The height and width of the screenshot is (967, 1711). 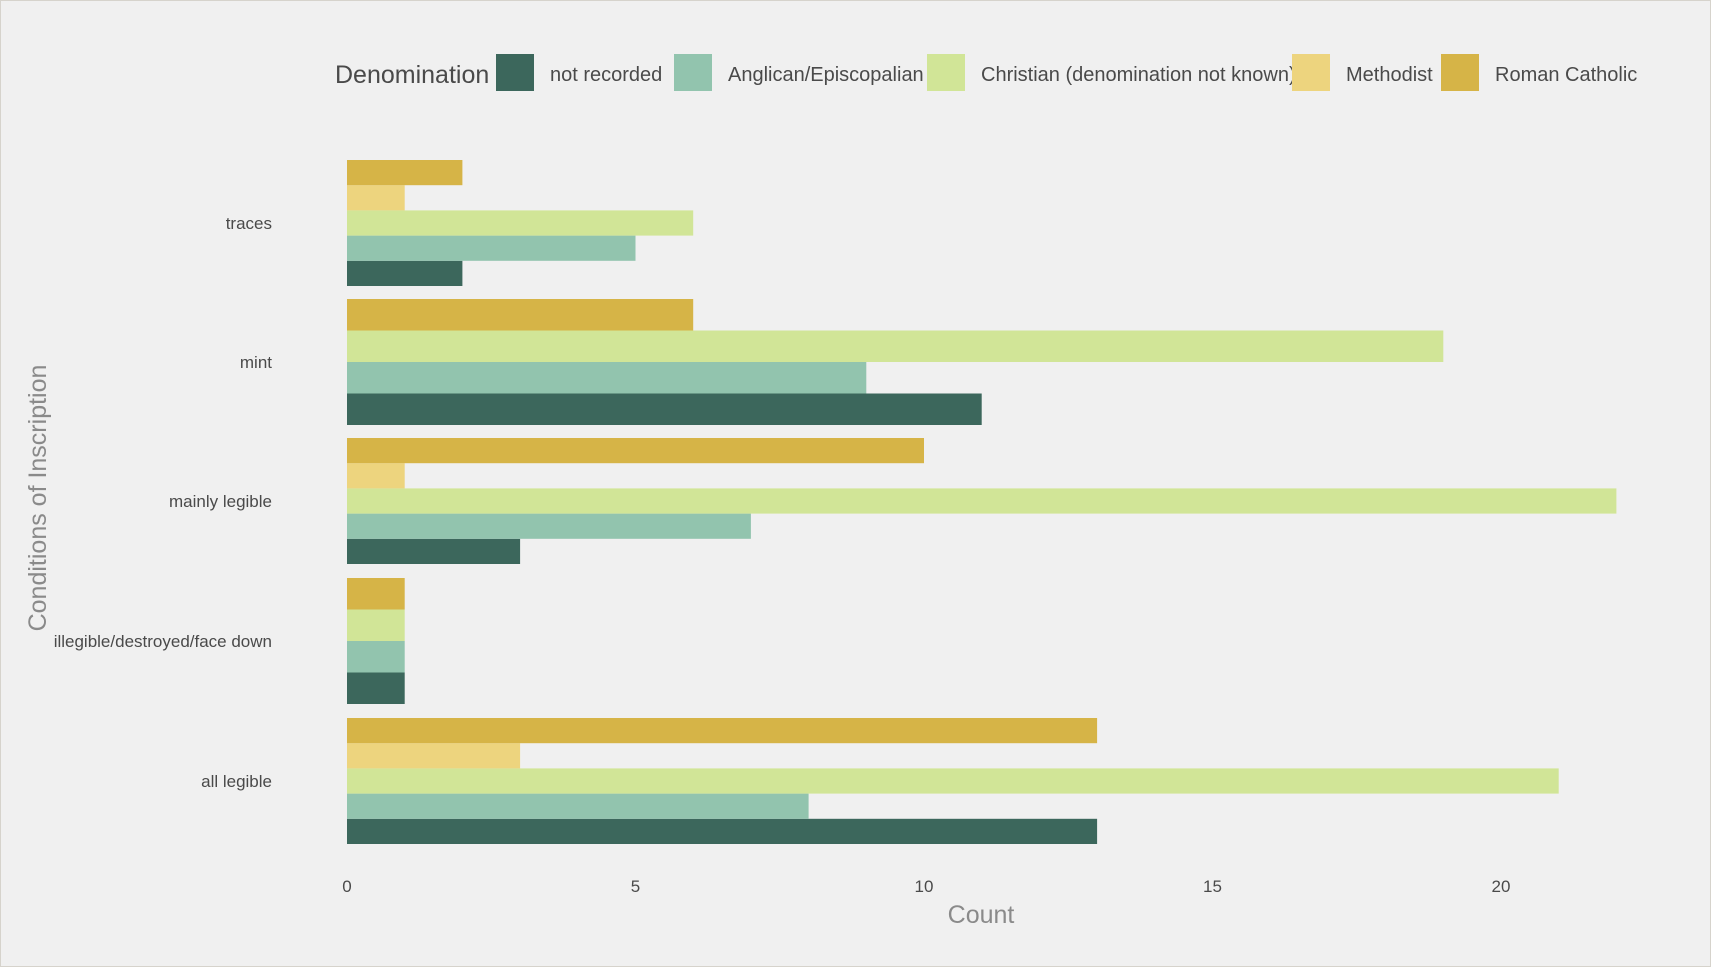 I want to click on bar-mint-anglican-episcopalian, so click(x=607, y=378).